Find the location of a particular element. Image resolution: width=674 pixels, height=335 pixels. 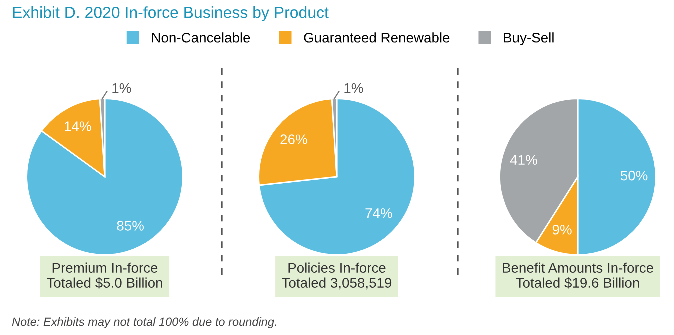

data-label: 41% is located at coordinates (524, 160).